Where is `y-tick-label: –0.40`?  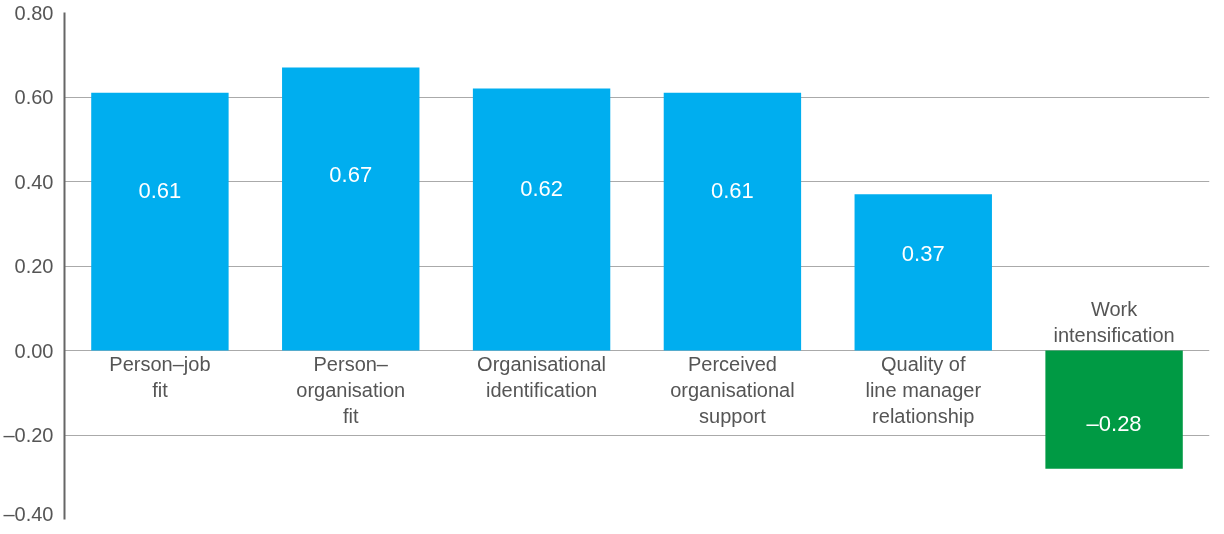 y-tick-label: –0.40 is located at coordinates (28, 513).